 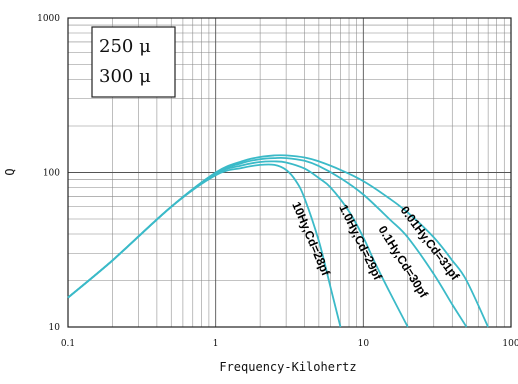 I want to click on x-tick-label: 1, so click(x=216, y=344).